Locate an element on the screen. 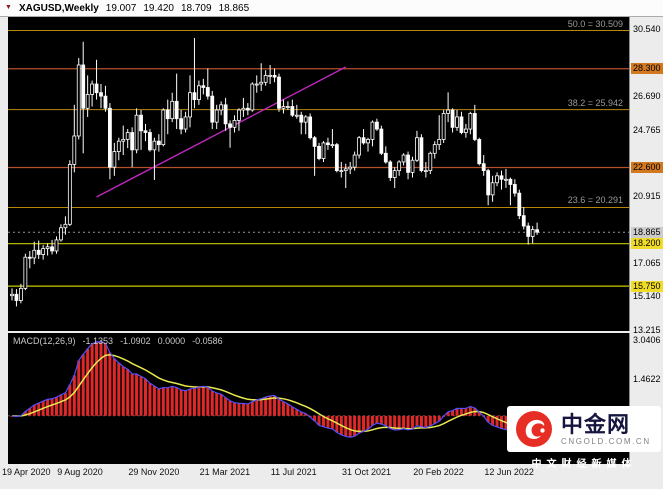 The width and height of the screenshot is (663, 489). price-line-tag: 28.300 is located at coordinates (647, 69).